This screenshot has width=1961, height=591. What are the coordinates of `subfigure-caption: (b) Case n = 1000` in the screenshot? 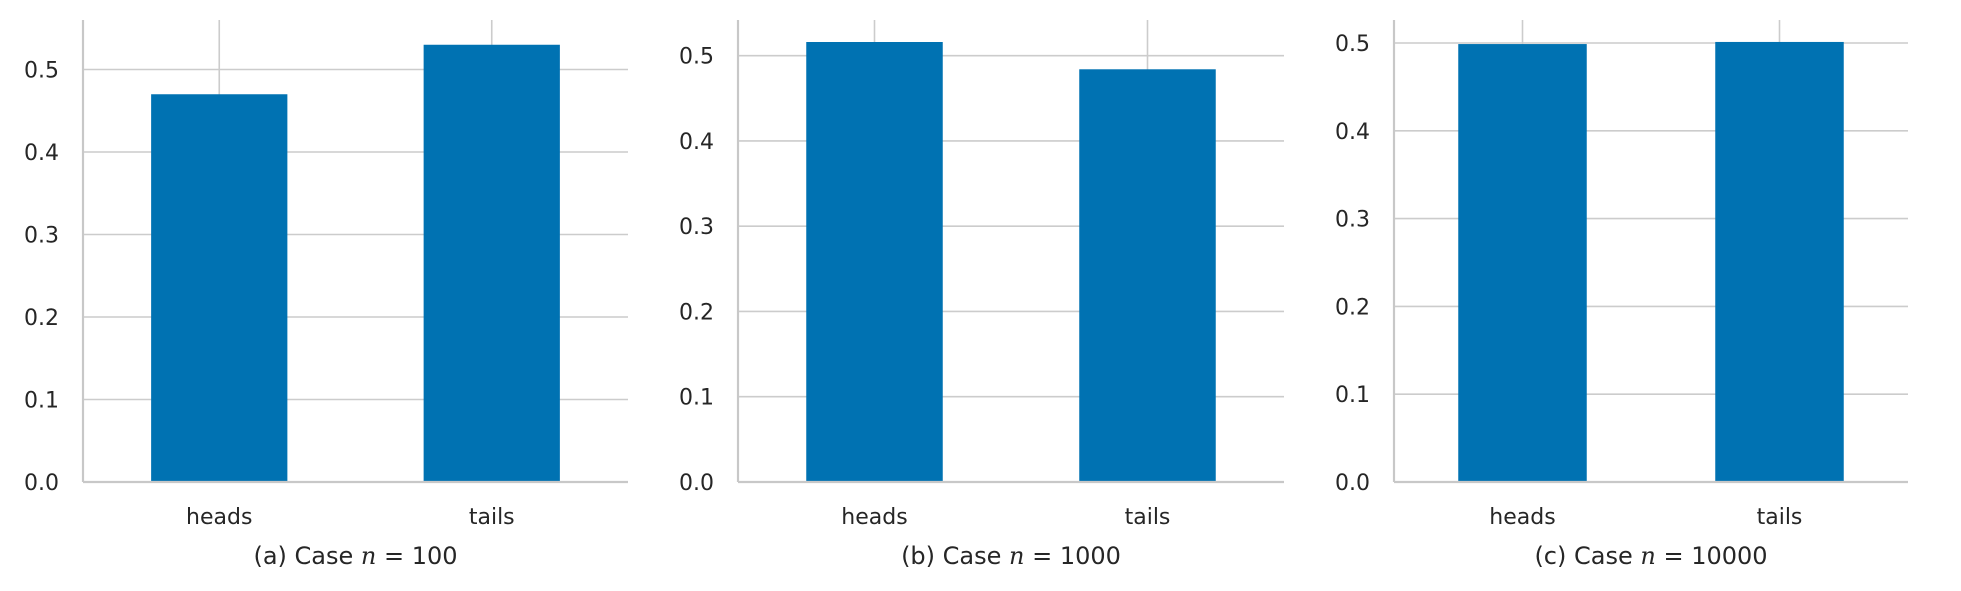 It's located at (1011, 556).